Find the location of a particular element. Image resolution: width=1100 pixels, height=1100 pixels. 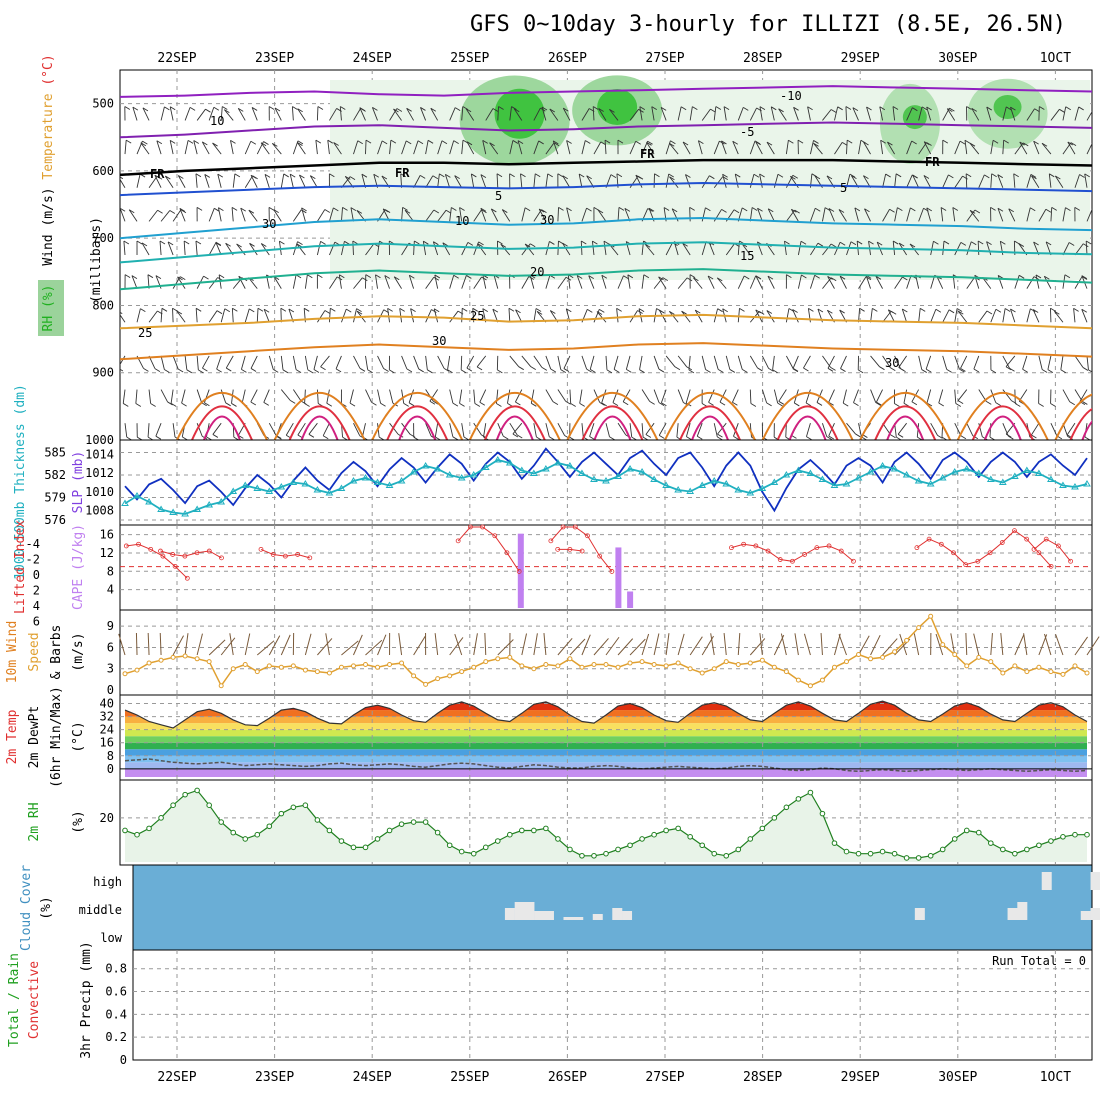

label-part: (°C) is located at coordinates (78, 736).